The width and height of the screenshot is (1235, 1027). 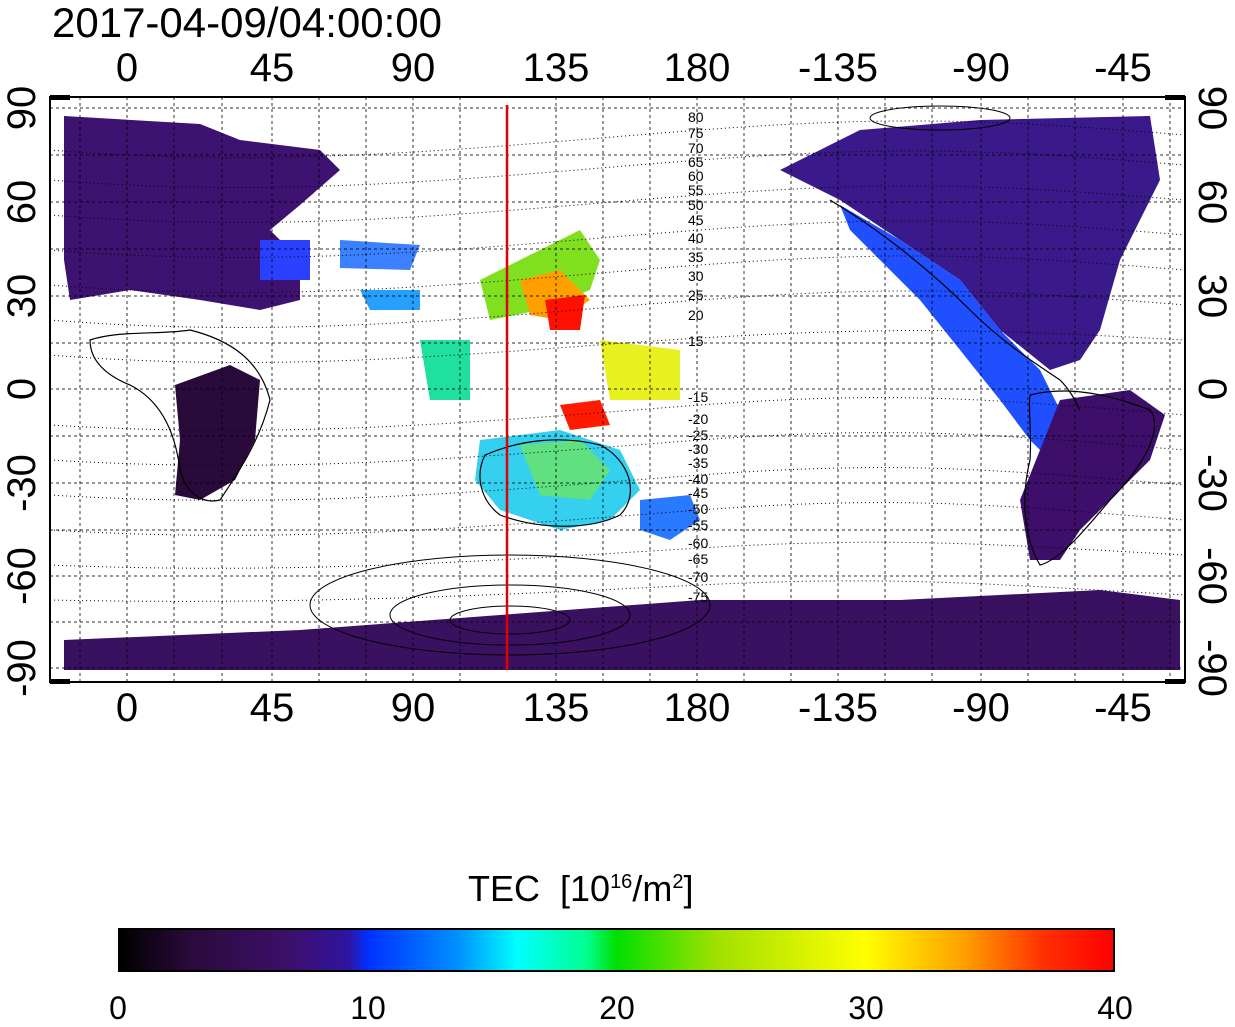 What do you see at coordinates (698, 543) in the screenshot?
I see `contour-label: -60` at bounding box center [698, 543].